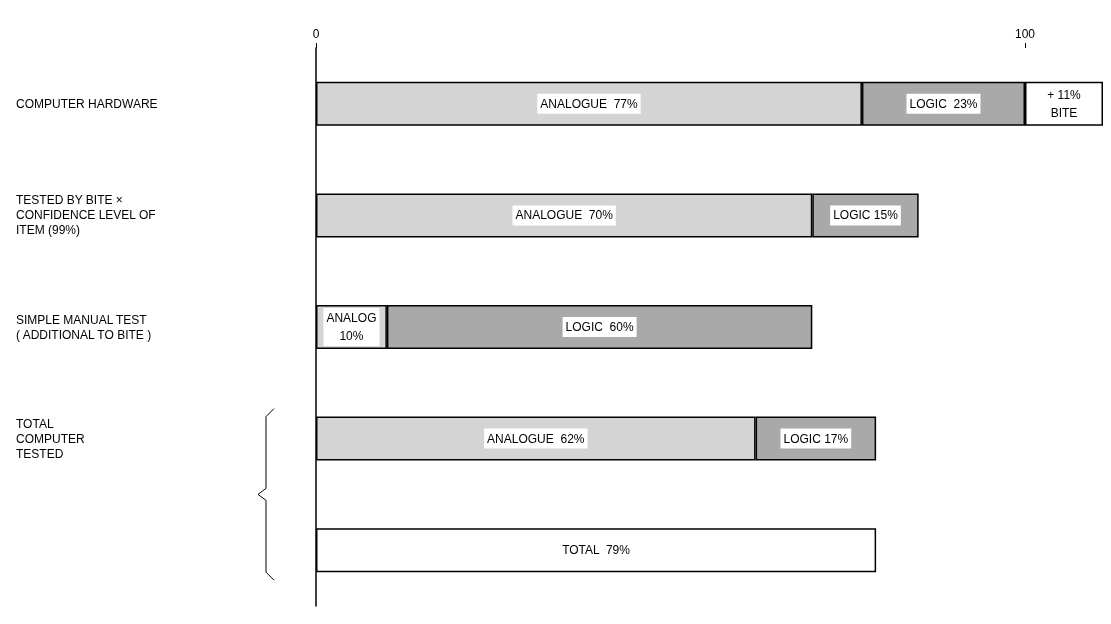  I want to click on x2-tick-label: 0, so click(316, 34).